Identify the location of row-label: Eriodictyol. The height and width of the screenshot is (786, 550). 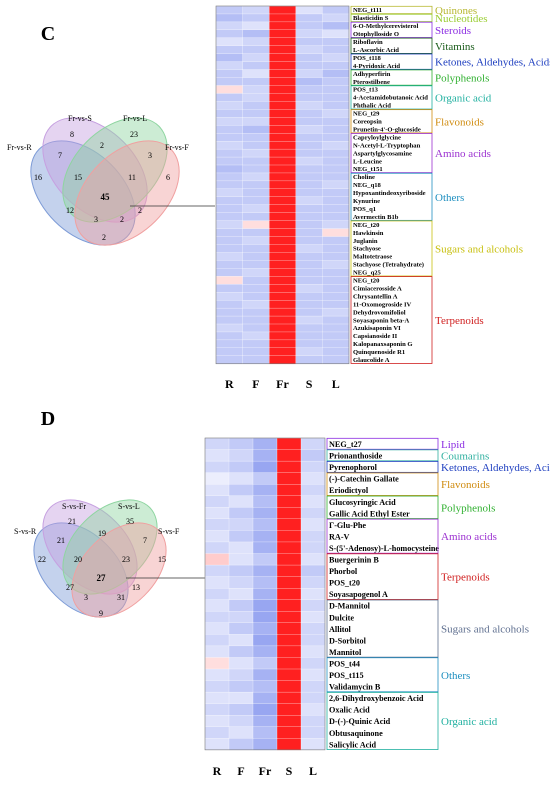
(349, 490).